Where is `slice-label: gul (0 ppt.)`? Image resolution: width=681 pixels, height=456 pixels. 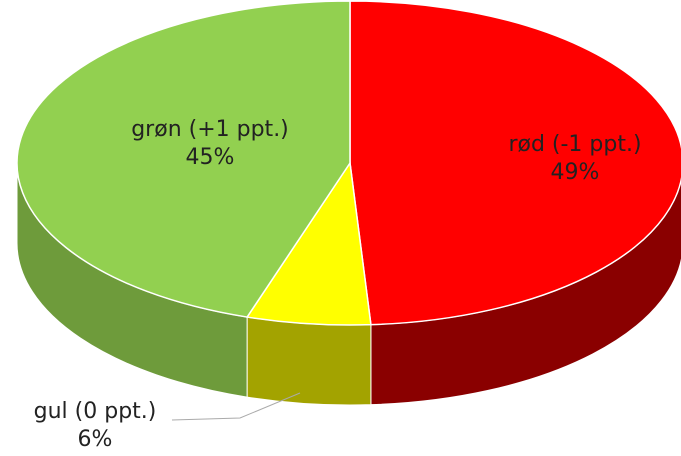 slice-label: gul (0 ppt.) is located at coordinates (95, 411).